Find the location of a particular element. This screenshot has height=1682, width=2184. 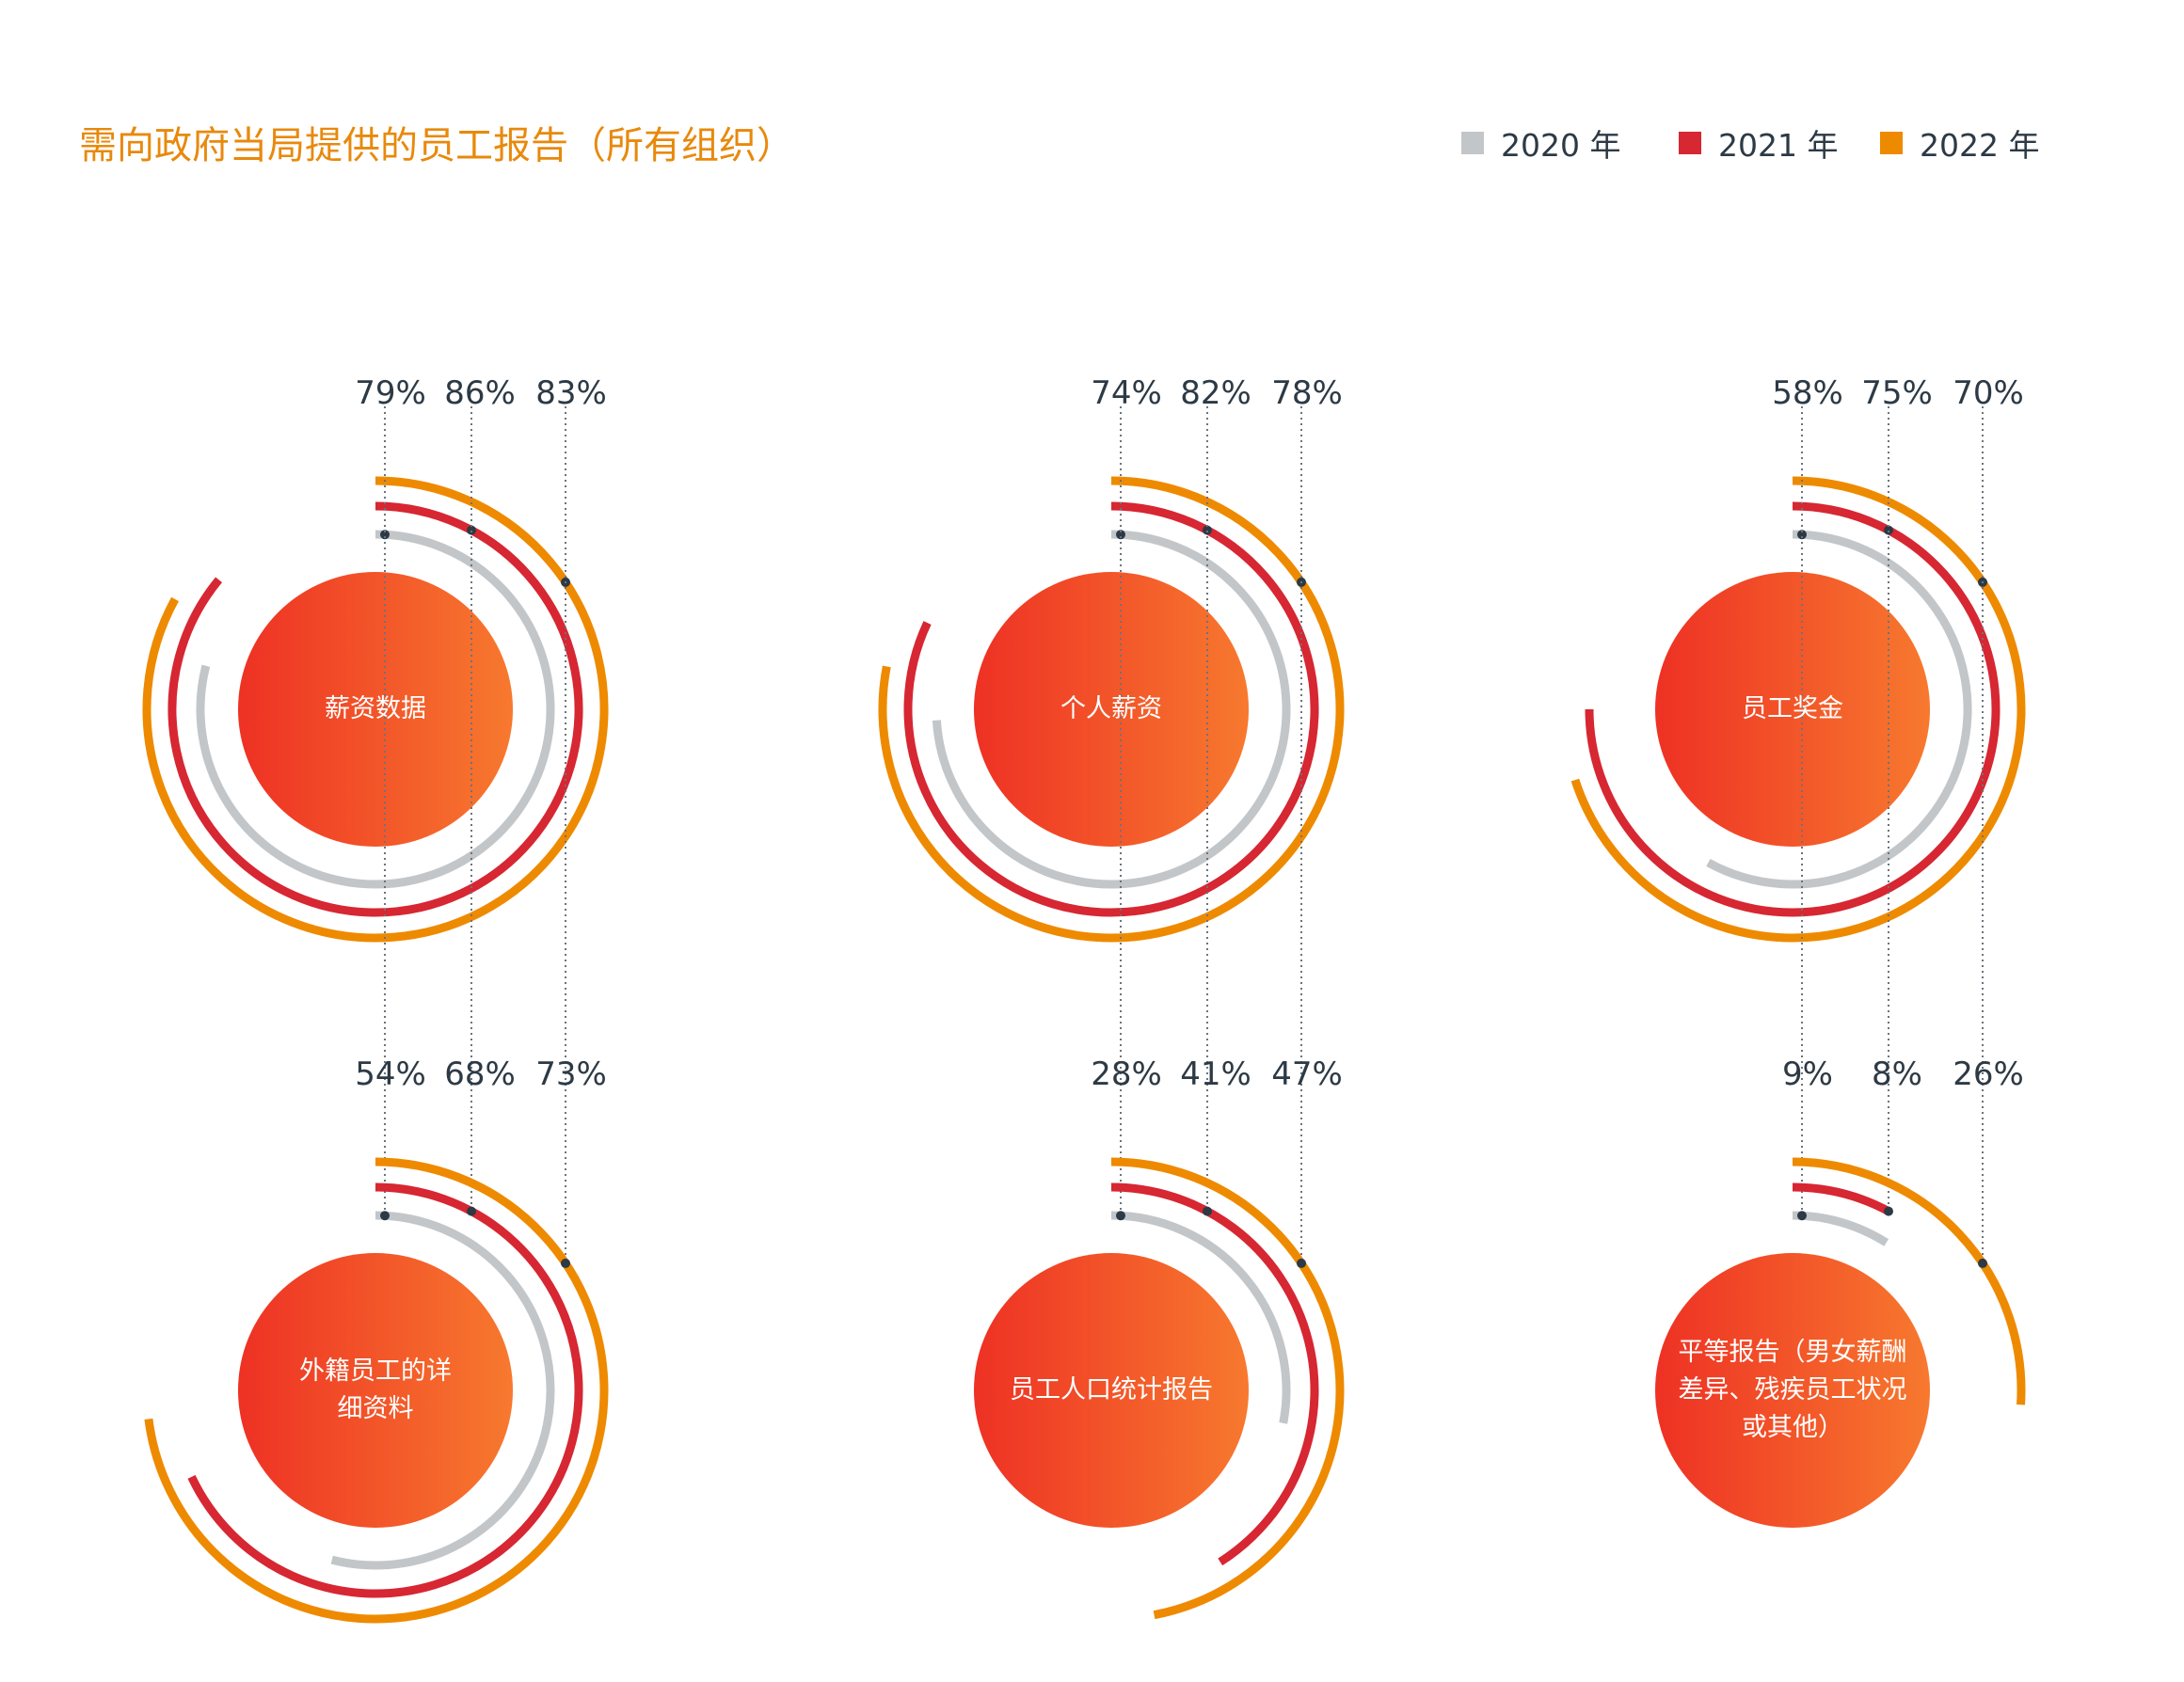

value-label: 79% is located at coordinates (390, 393).